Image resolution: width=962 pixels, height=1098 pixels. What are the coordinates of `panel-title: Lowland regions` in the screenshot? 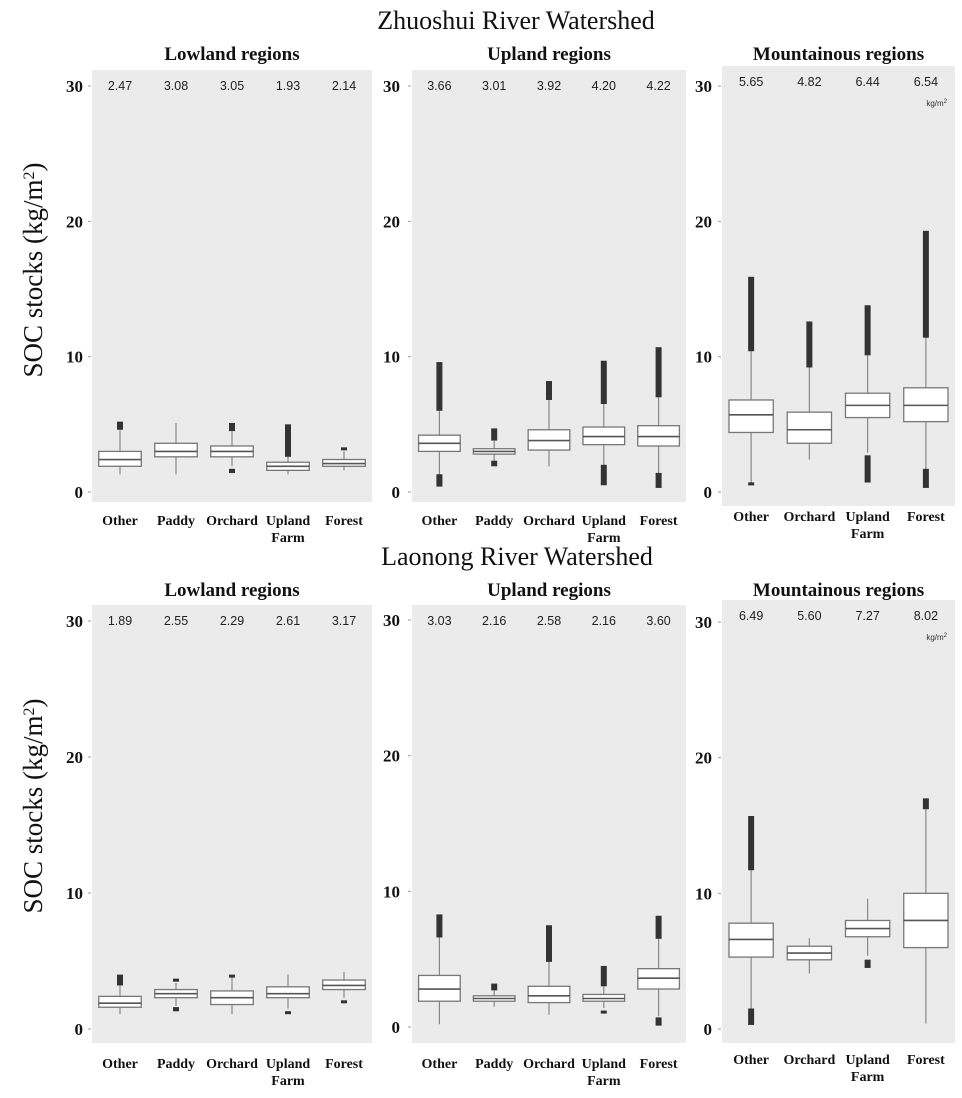 It's located at (231, 590).